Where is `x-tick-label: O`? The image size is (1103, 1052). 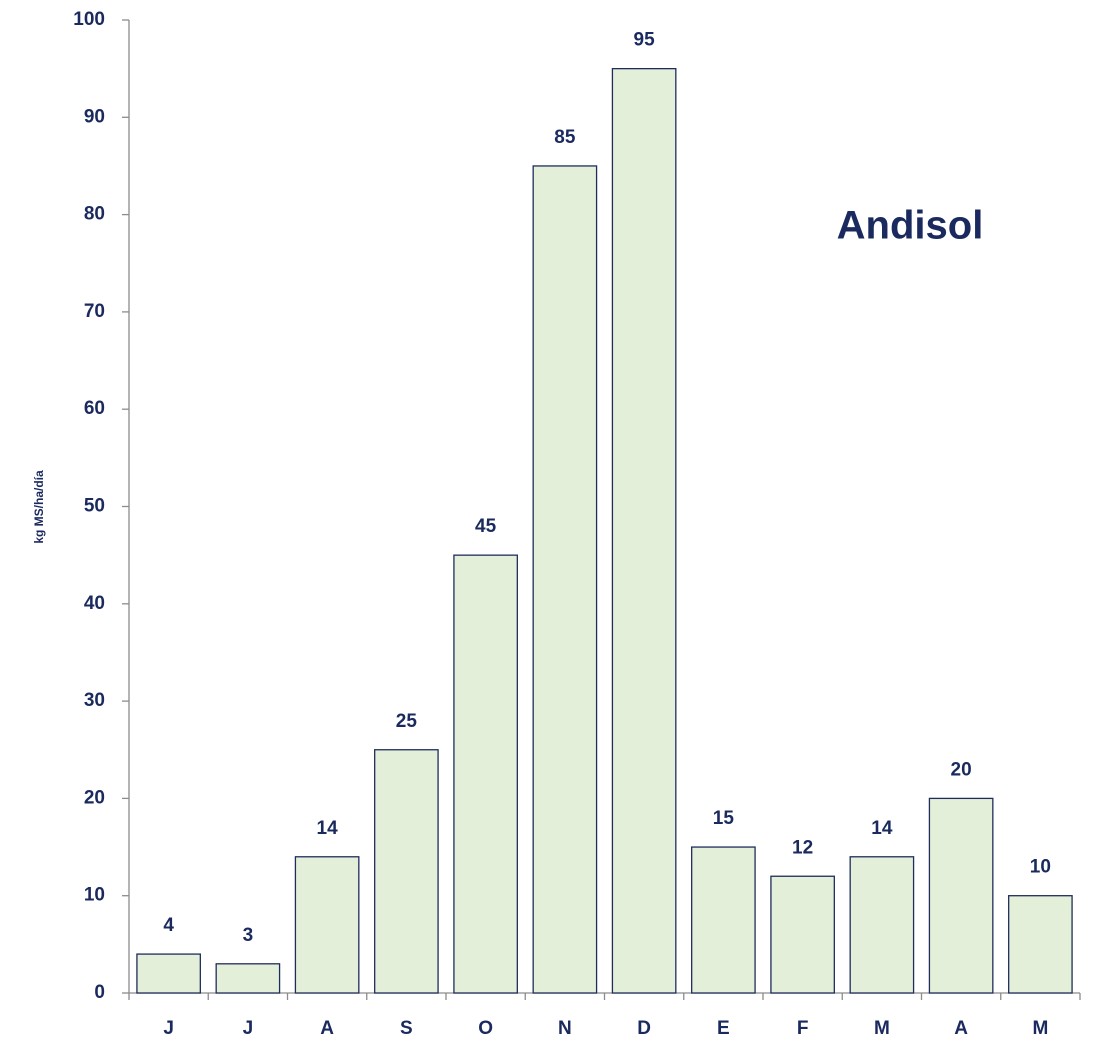
x-tick-label: O is located at coordinates (485, 1028).